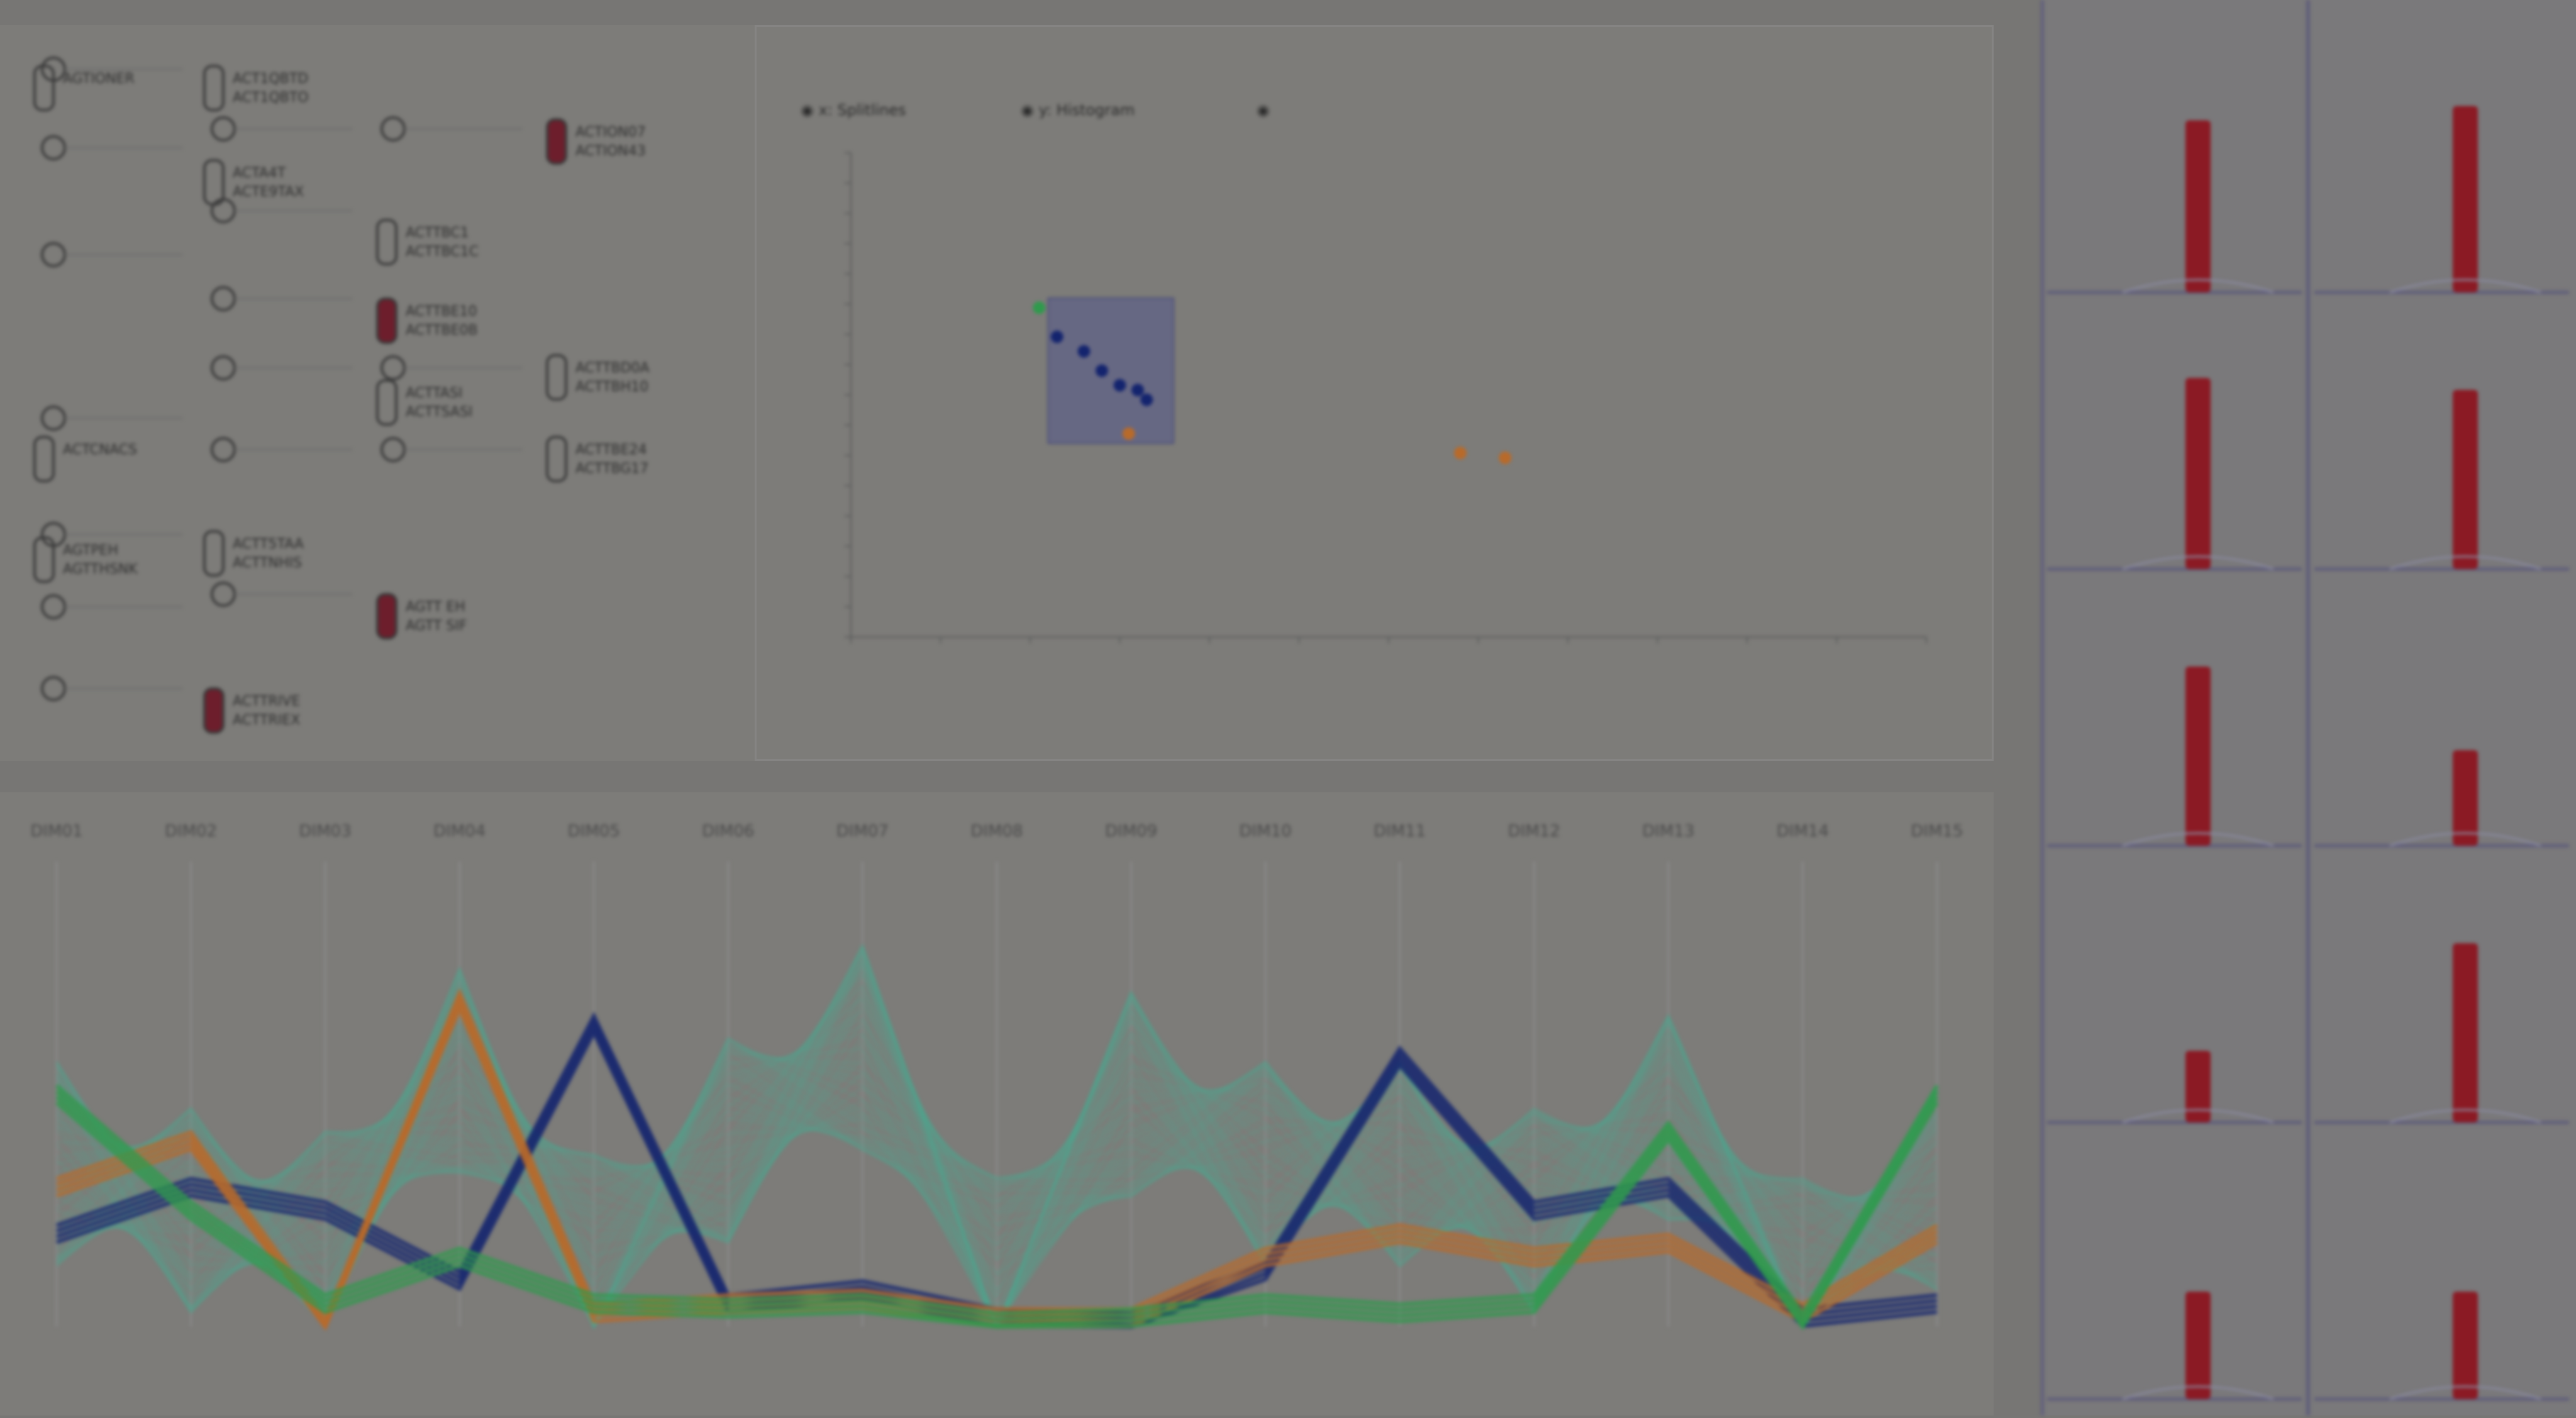 The image size is (2576, 1418). I want to click on tree-leaf-label: ACTTNHIS, so click(267, 563).